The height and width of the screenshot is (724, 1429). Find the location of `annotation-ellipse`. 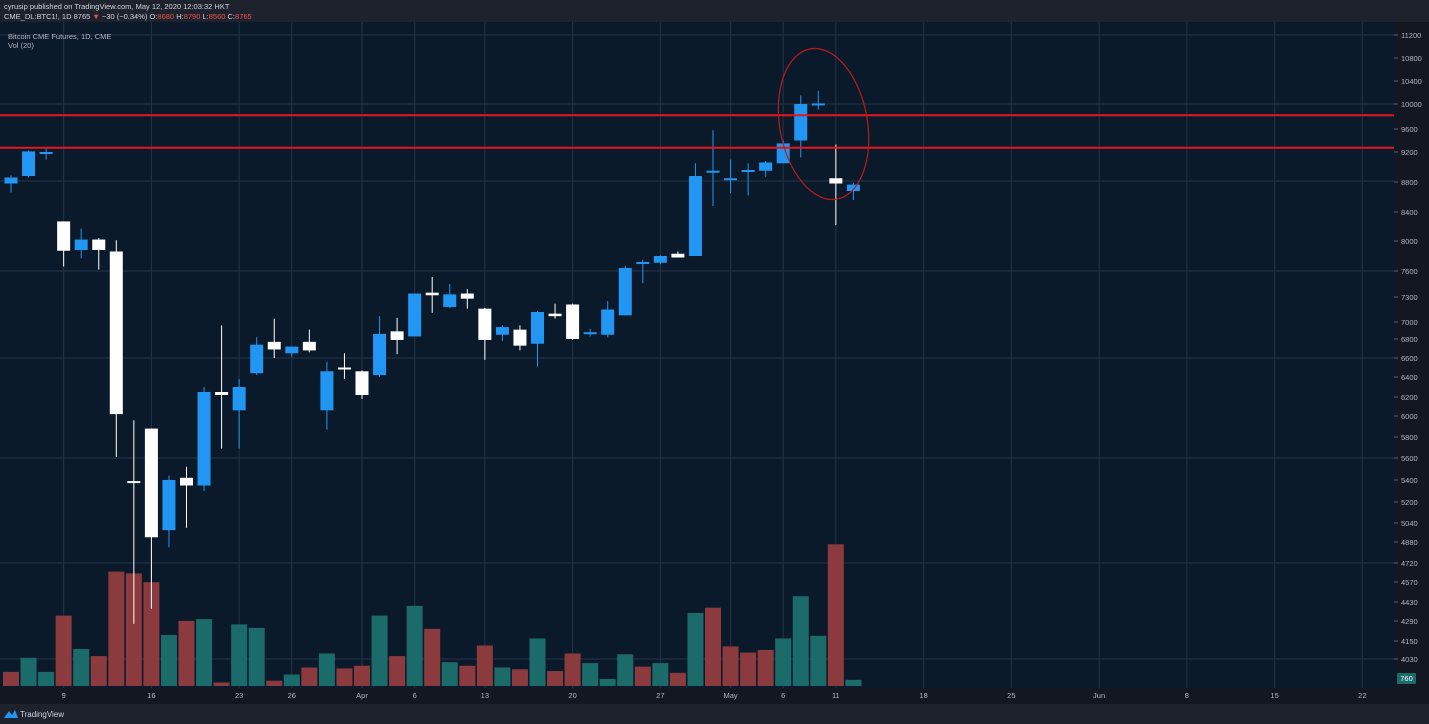

annotation-ellipse is located at coordinates (823, 124).